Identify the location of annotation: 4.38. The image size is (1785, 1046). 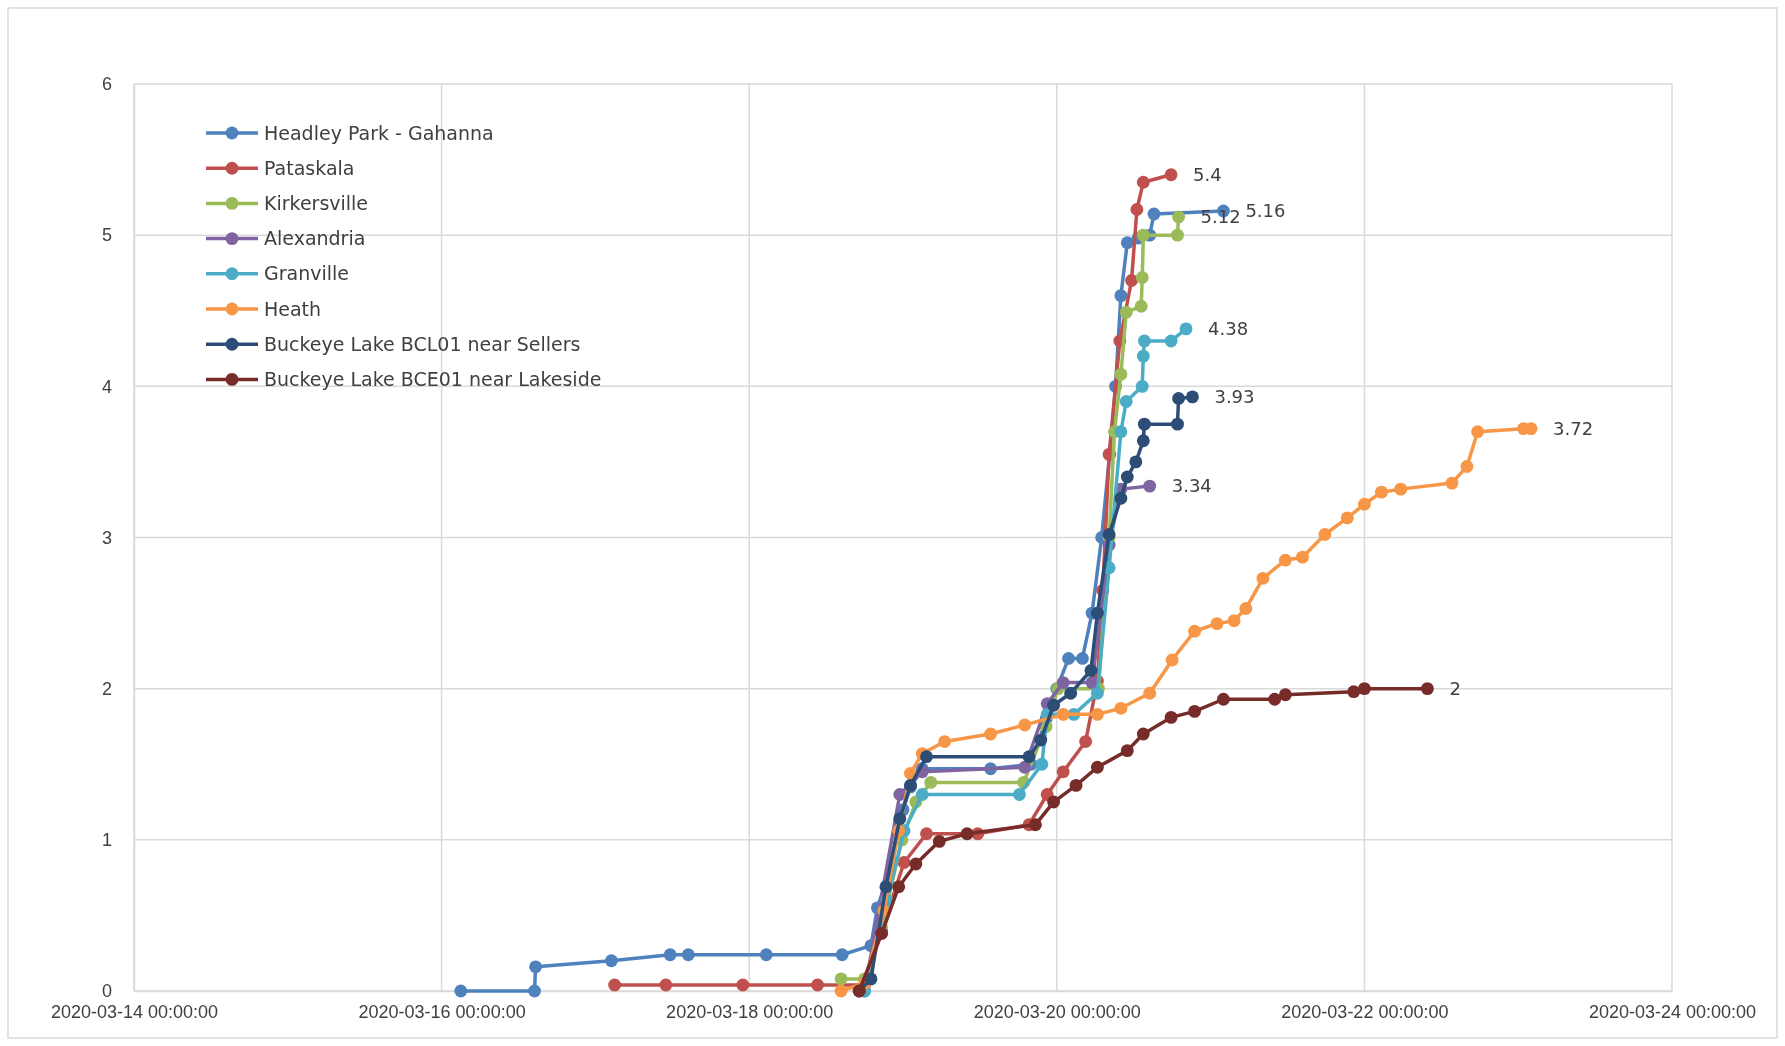
(1228, 329).